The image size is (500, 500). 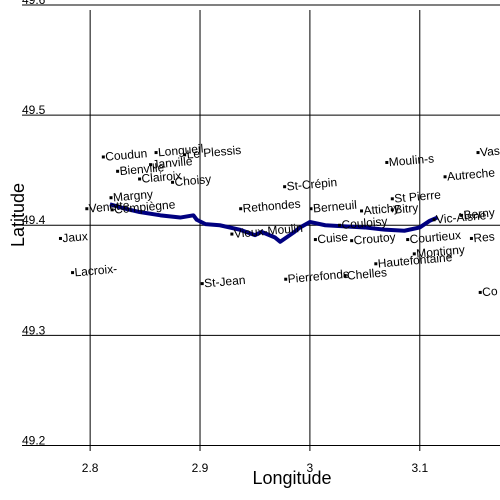 What do you see at coordinates (180, 150) in the screenshot?
I see `point-label: Longueil` at bounding box center [180, 150].